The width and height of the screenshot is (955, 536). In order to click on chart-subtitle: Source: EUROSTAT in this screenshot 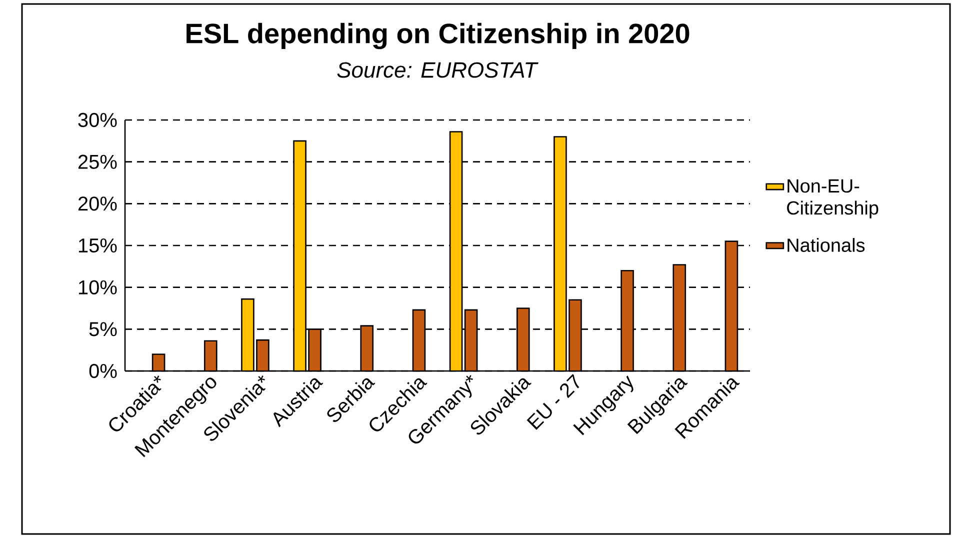, I will do `click(437, 70)`.